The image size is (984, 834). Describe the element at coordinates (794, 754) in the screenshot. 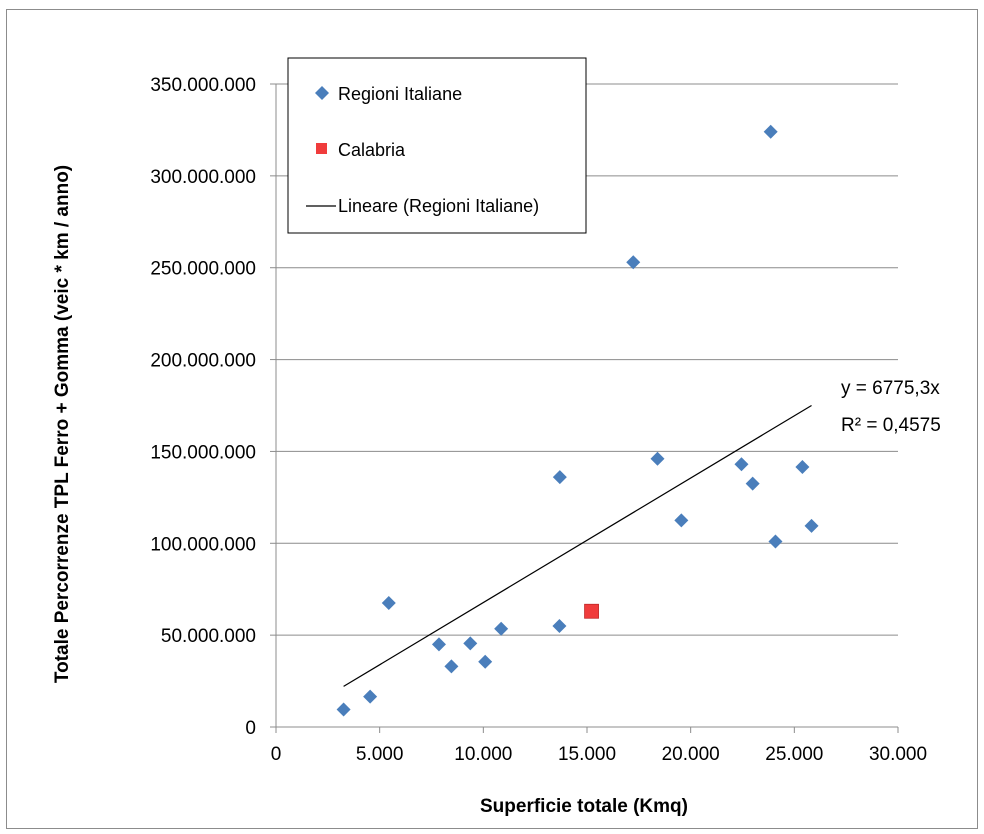

I see `x-tick-label: 25.000` at that location.